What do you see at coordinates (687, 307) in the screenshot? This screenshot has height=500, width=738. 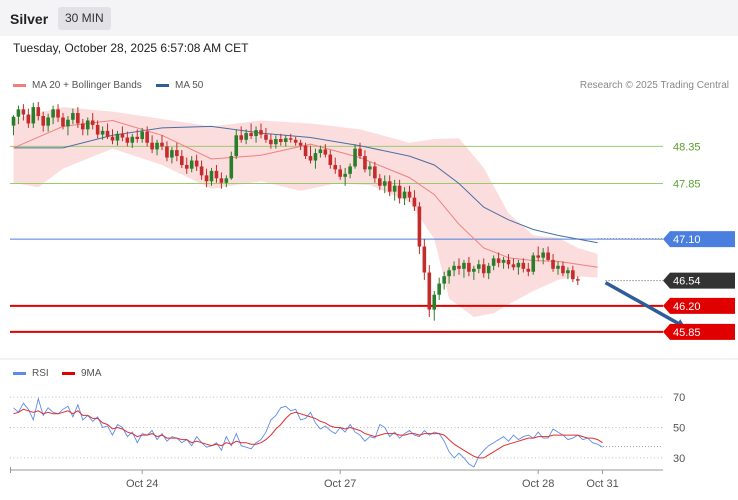 I see `price-label-46.20: 46.20` at bounding box center [687, 307].